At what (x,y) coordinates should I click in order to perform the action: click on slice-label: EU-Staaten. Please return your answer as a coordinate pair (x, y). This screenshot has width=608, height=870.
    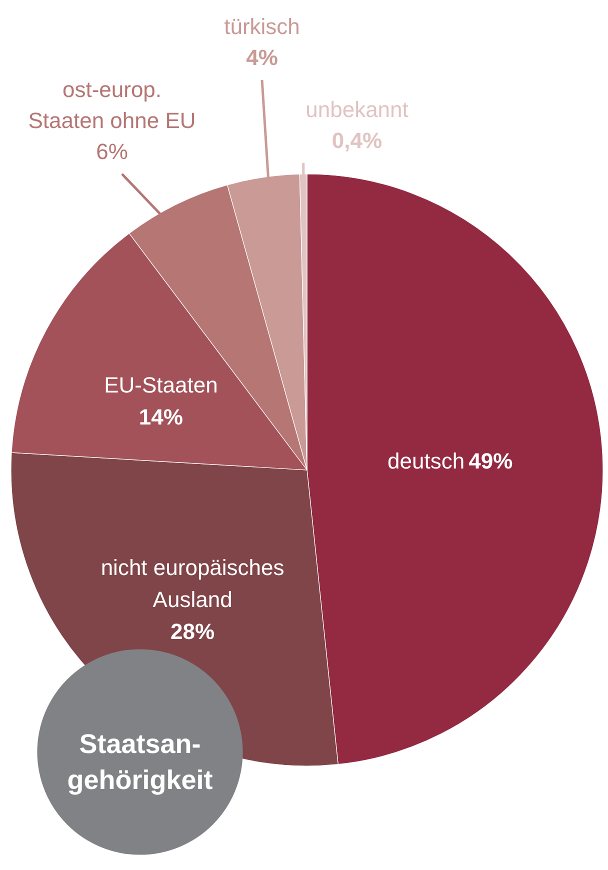
    Looking at the image, I should click on (161, 385).